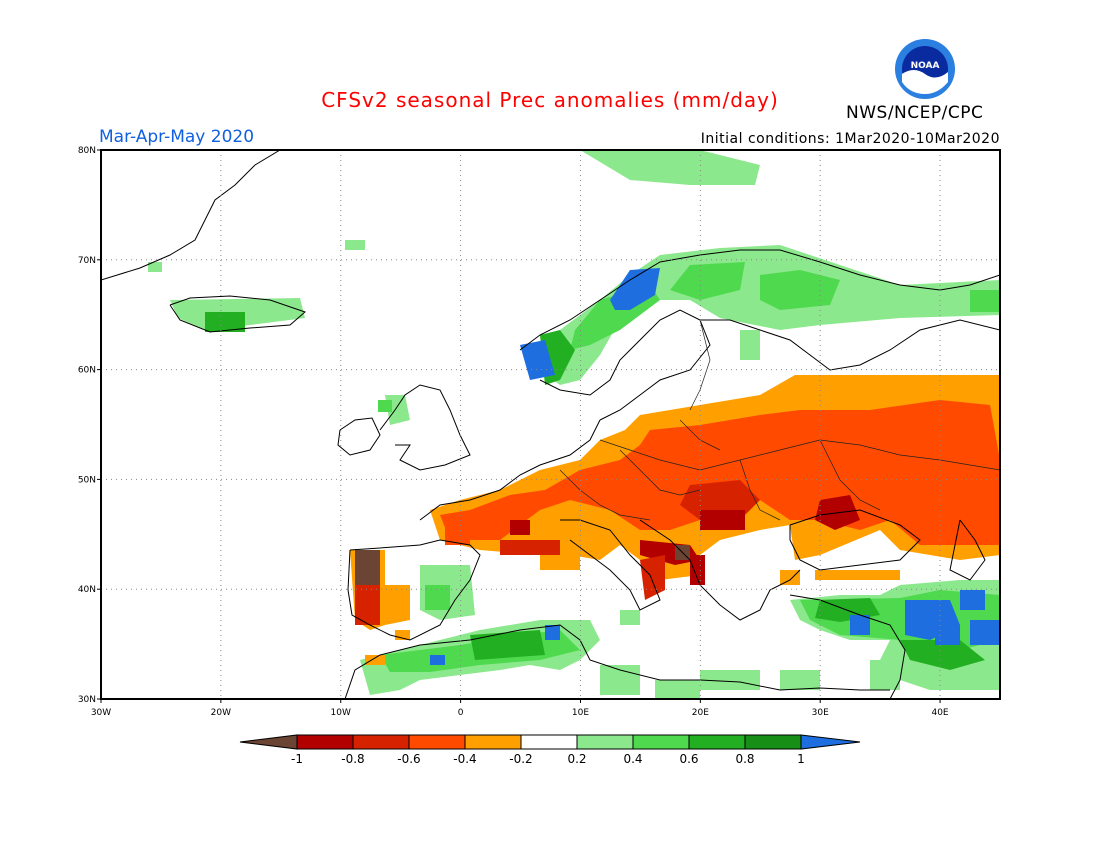 The image size is (1100, 850). I want to click on legend-tick-label: -1, so click(297, 759).